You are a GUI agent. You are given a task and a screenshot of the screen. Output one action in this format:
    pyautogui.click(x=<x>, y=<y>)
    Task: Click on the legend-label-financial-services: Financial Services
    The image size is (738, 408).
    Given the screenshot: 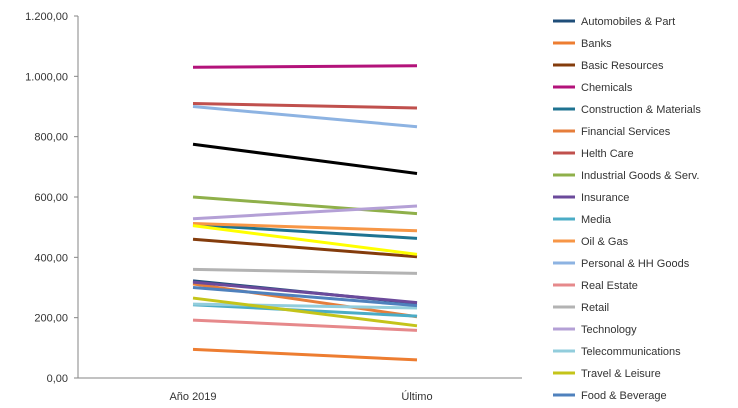 What is the action you would take?
    pyautogui.click(x=626, y=132)
    